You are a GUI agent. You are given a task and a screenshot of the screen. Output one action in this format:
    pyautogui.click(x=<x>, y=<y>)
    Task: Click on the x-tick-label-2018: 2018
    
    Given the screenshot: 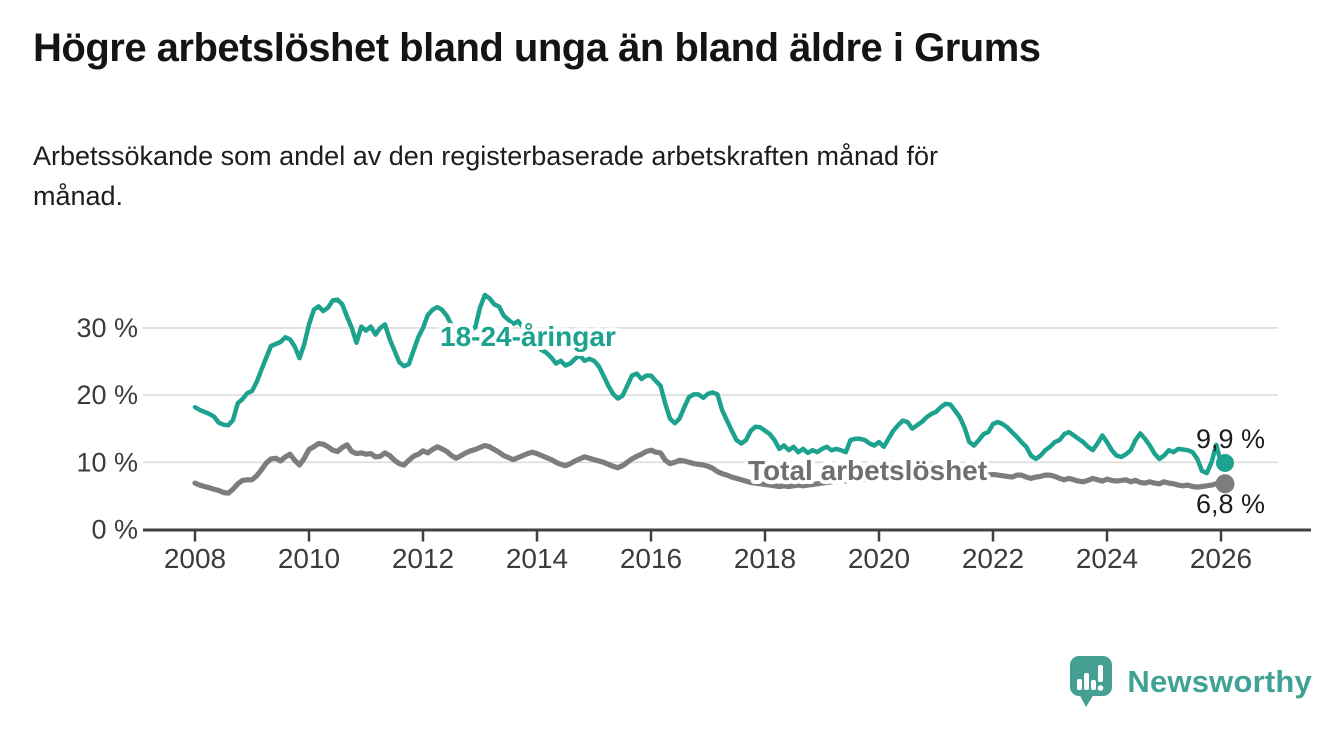 What is the action you would take?
    pyautogui.click(x=765, y=558)
    